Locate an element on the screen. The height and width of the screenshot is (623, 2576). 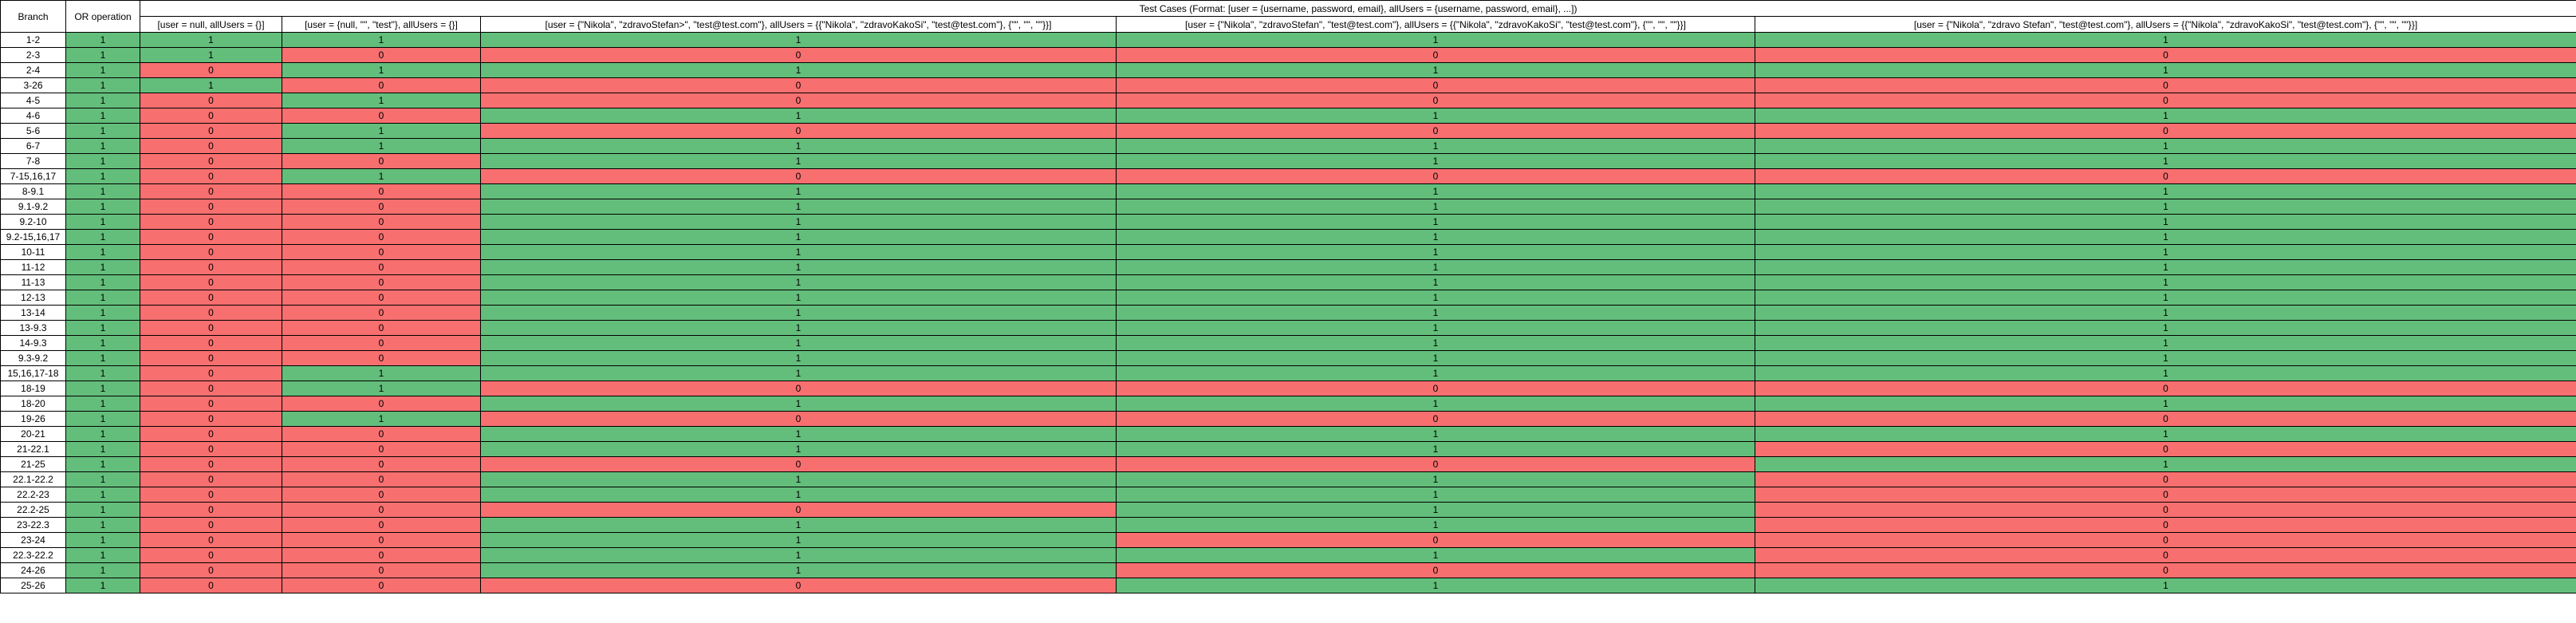
branch-cell: 18-19 is located at coordinates (33, 388).